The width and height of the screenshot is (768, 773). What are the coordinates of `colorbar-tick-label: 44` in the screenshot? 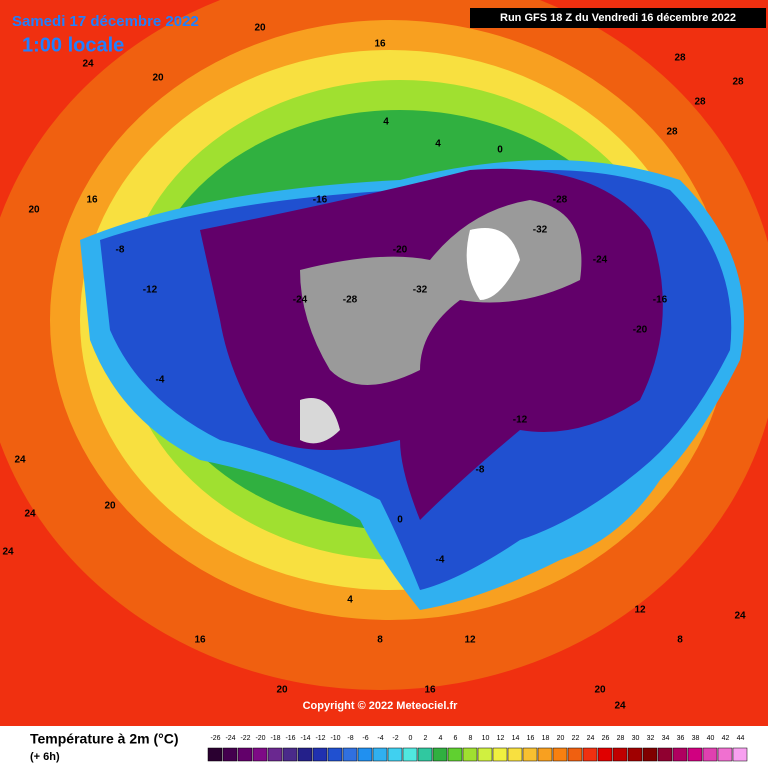 It's located at (741, 738).